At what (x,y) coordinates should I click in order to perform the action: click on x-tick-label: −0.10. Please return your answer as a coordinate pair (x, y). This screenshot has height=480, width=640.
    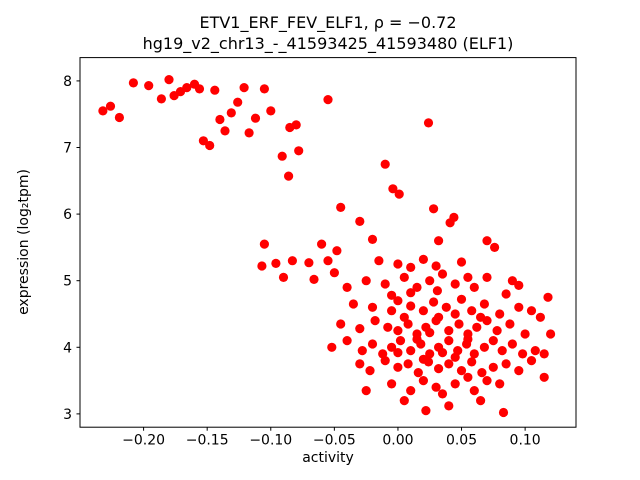
    Looking at the image, I should click on (270, 441).